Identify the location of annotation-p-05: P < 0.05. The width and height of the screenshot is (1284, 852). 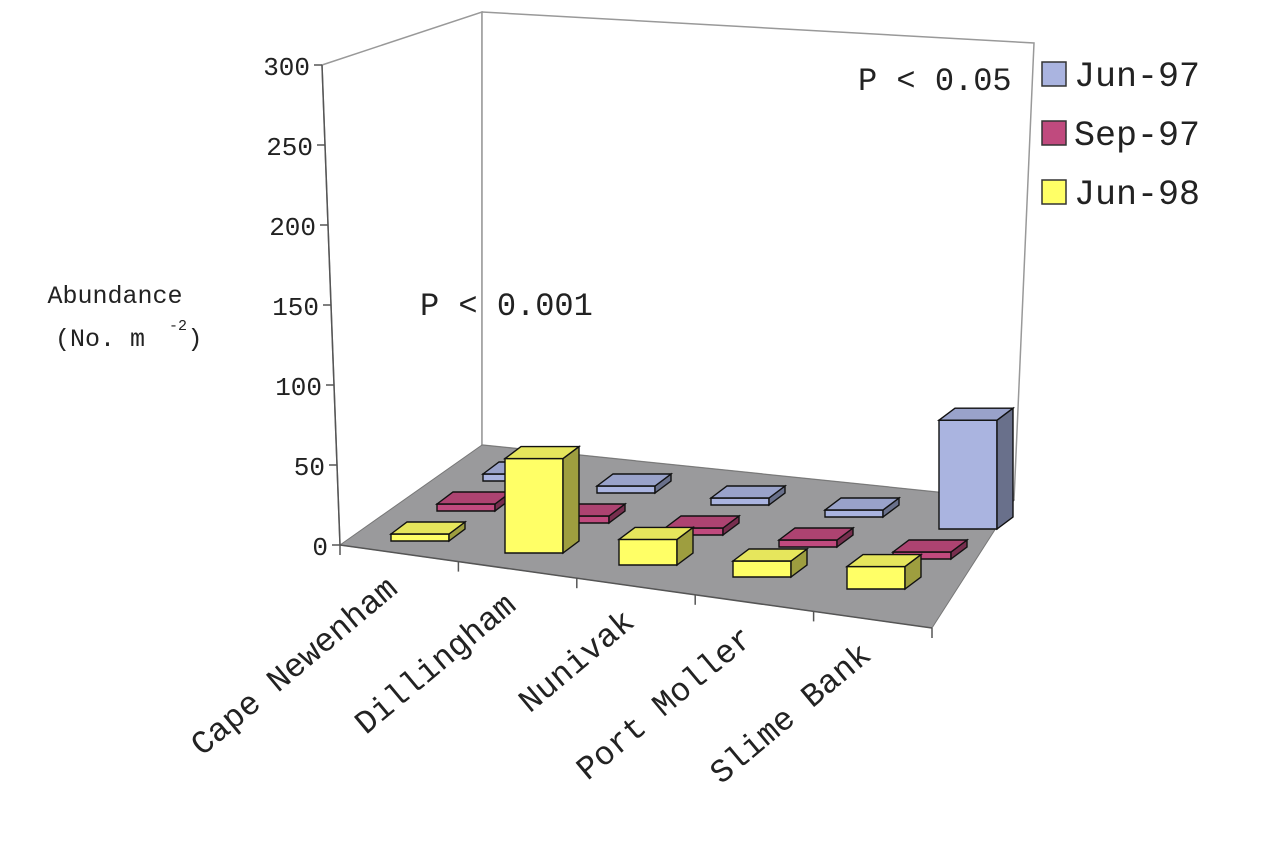
(935, 81).